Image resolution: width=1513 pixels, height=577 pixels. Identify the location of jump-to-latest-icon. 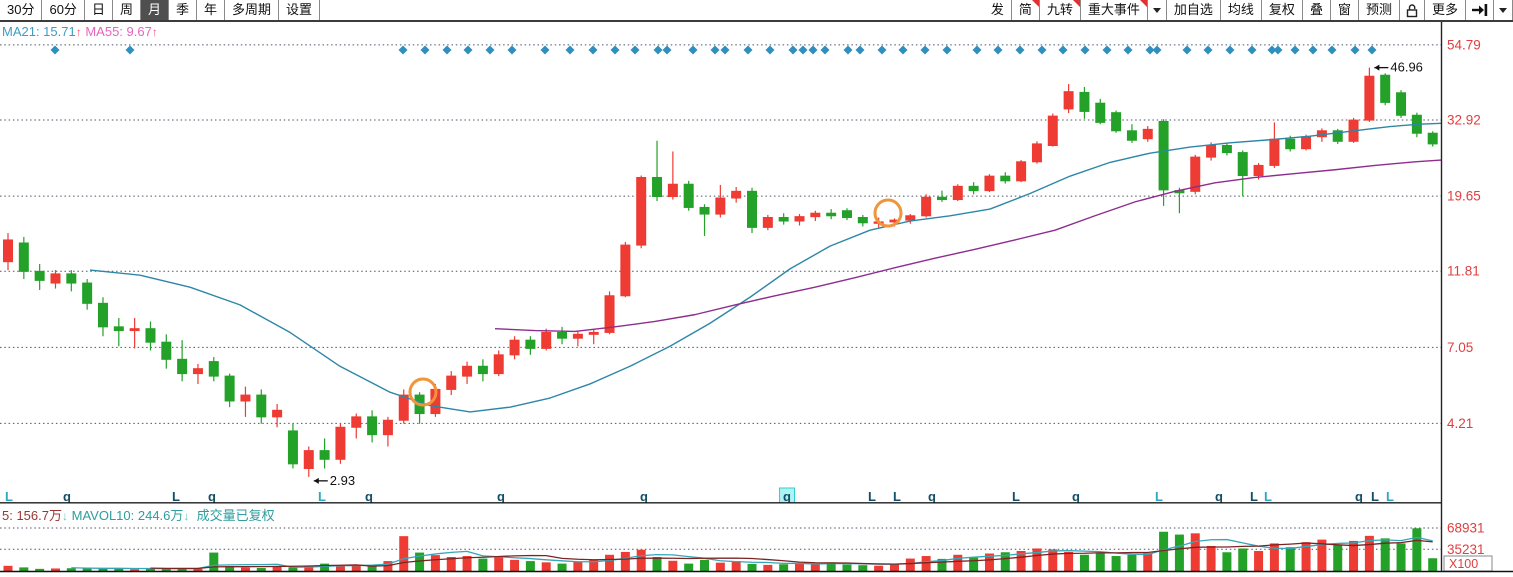
(1480, 10).